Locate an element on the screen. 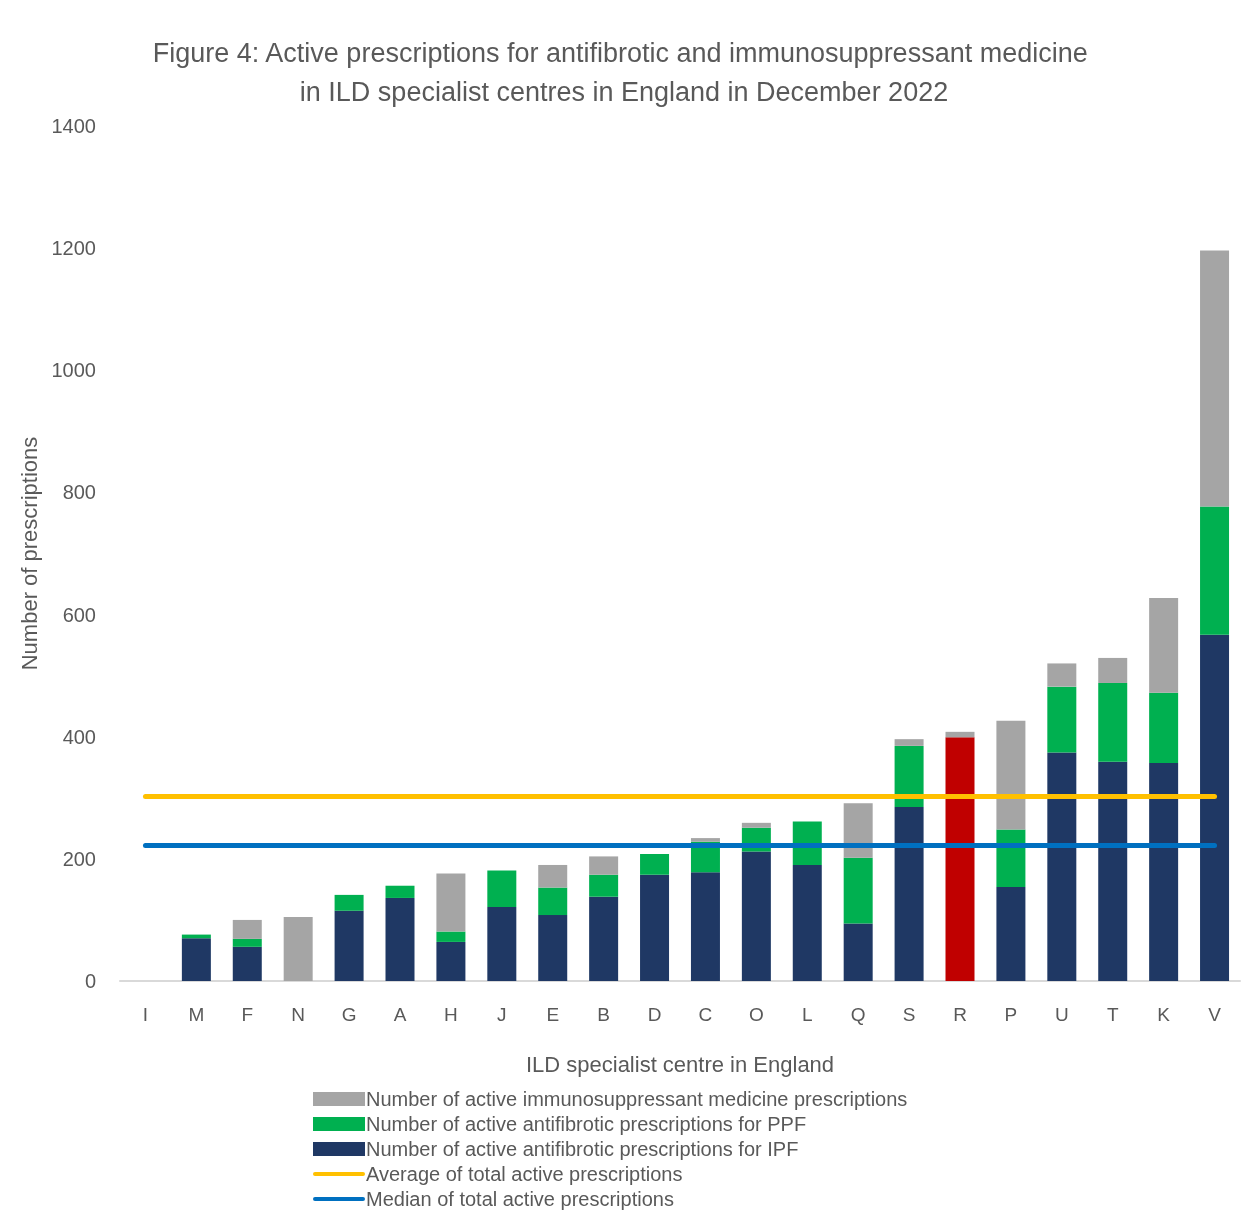  x-tick-label: D is located at coordinates (654, 1014).